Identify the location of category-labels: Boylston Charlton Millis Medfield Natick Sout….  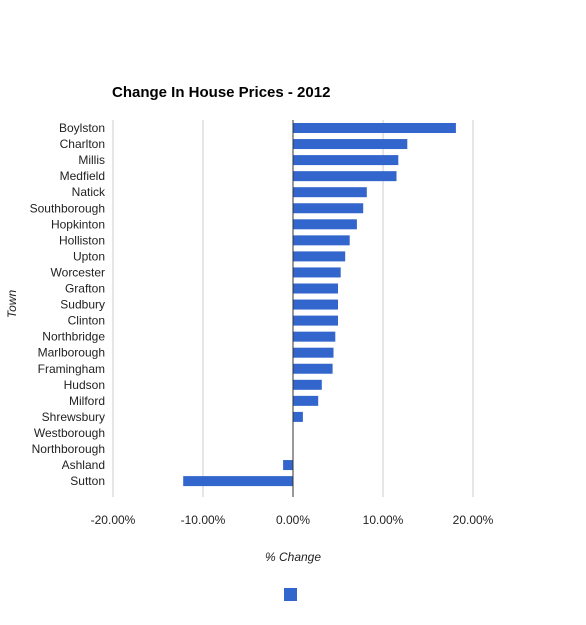
(68, 304).